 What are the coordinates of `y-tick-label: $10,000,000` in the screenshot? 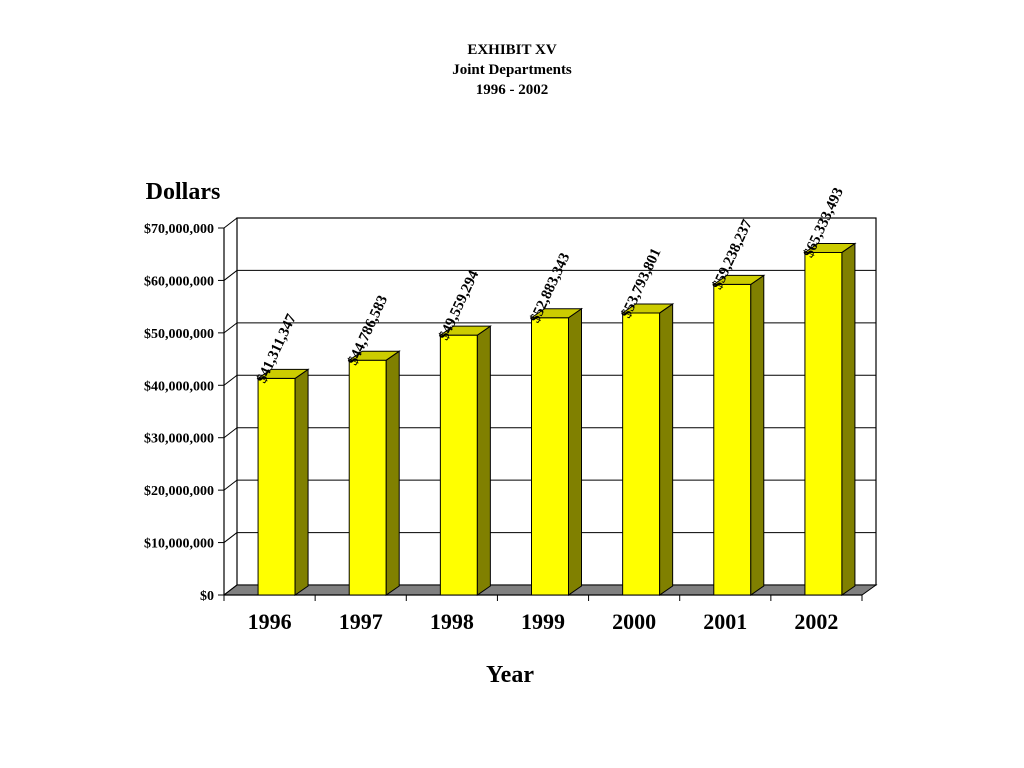 It's located at (179, 544).